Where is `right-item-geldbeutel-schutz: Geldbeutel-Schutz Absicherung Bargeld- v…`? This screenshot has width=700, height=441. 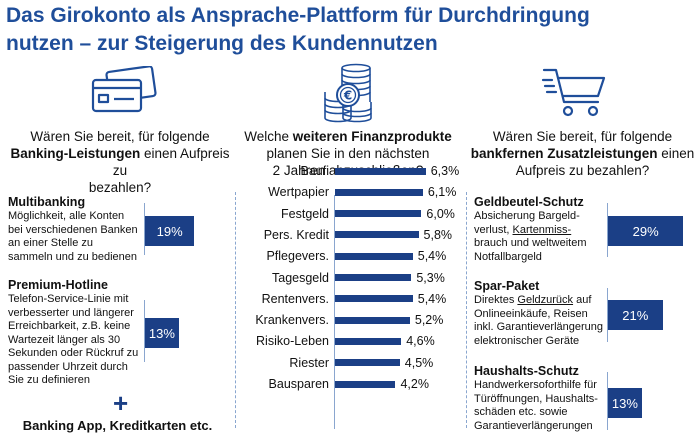
right-item-geldbeutel-schutz: Geldbeutel-Schutz Absicherung Bargeld- v… is located at coordinates (539, 229).